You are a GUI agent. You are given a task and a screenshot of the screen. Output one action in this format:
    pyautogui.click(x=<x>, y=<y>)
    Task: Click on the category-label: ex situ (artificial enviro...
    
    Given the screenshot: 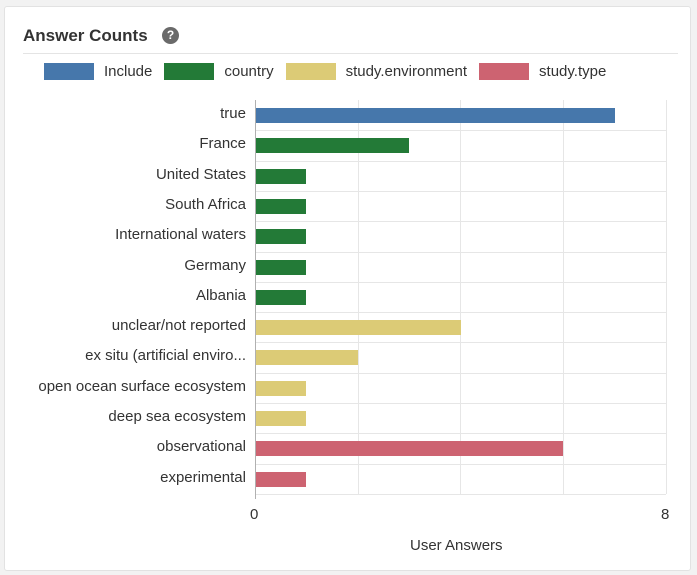 What is the action you would take?
    pyautogui.click(x=165, y=356)
    